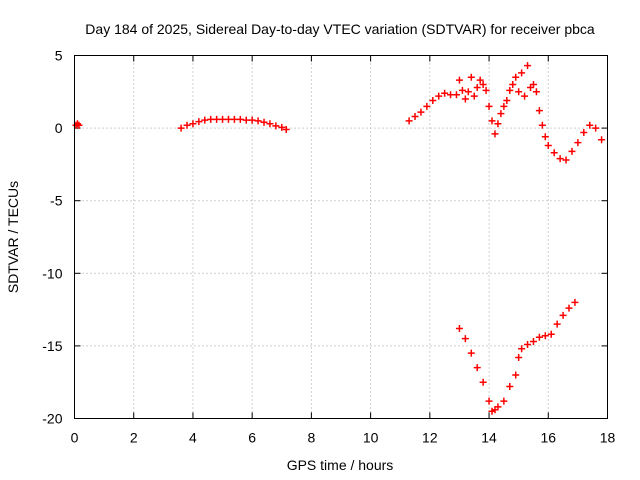 The width and height of the screenshot is (640, 480). I want to click on series-segment-morning, so click(233, 124).